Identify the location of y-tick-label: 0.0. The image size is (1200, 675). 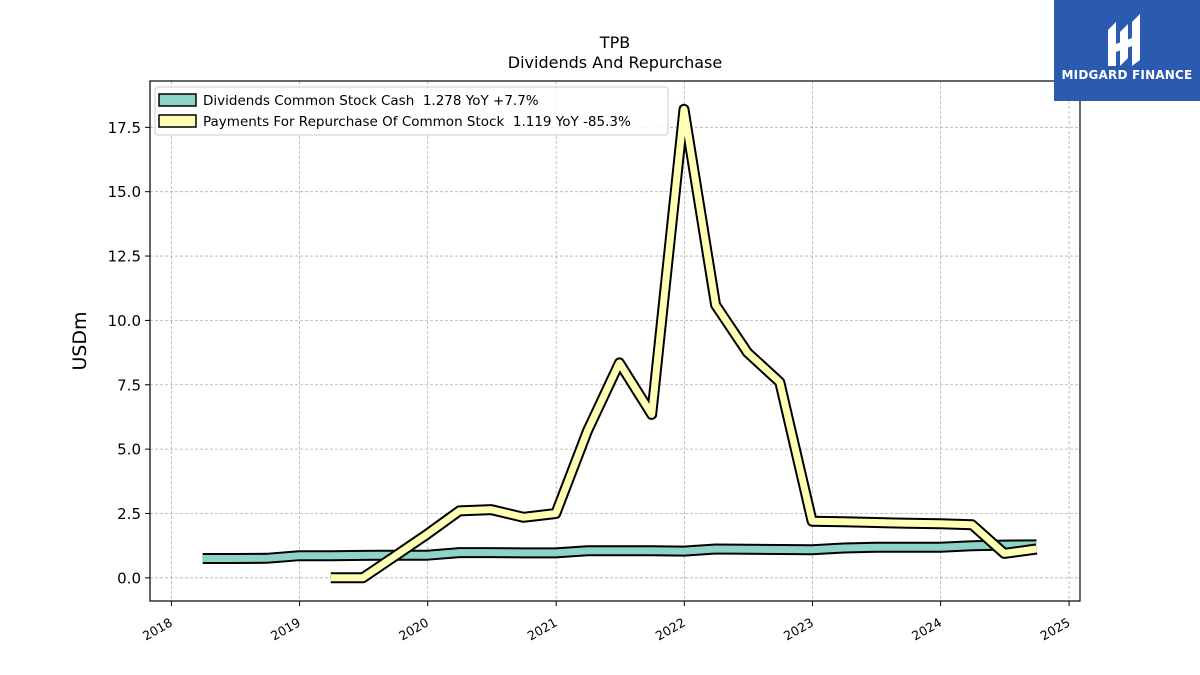
(129, 578).